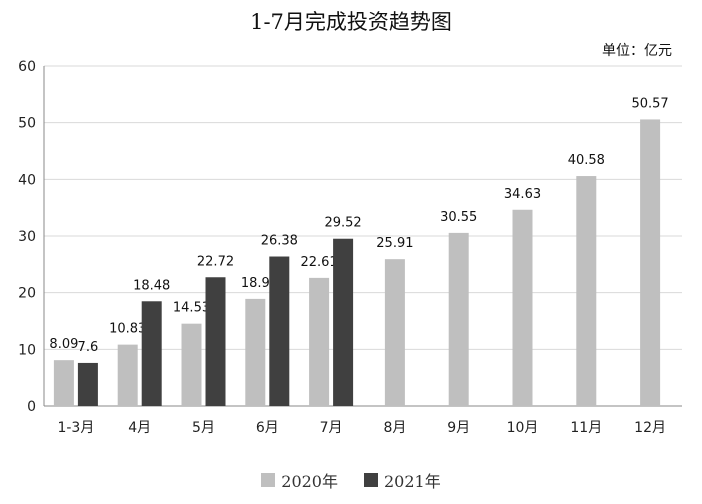 This screenshot has width=702, height=504. I want to click on legend-swatch-2020, so click(268, 480).